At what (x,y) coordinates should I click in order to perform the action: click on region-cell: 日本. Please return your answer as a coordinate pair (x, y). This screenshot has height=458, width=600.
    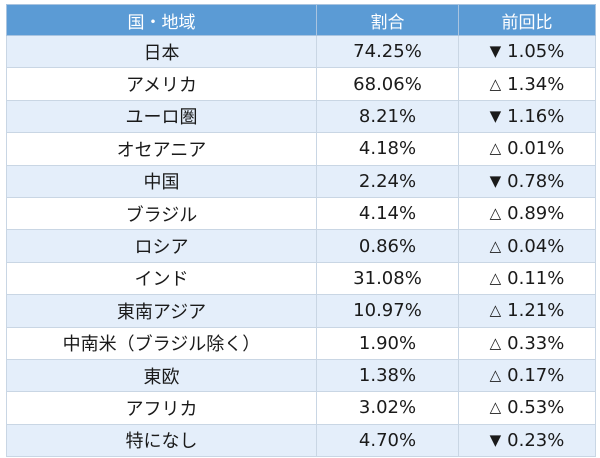
    Looking at the image, I should click on (161, 51).